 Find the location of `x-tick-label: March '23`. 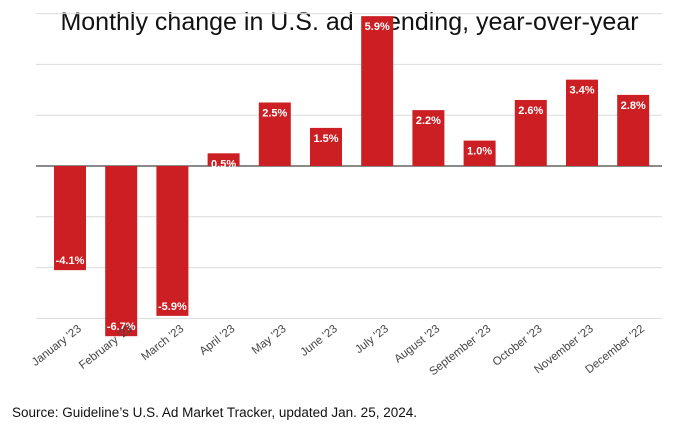

x-tick-label: March '23 is located at coordinates (162, 343).